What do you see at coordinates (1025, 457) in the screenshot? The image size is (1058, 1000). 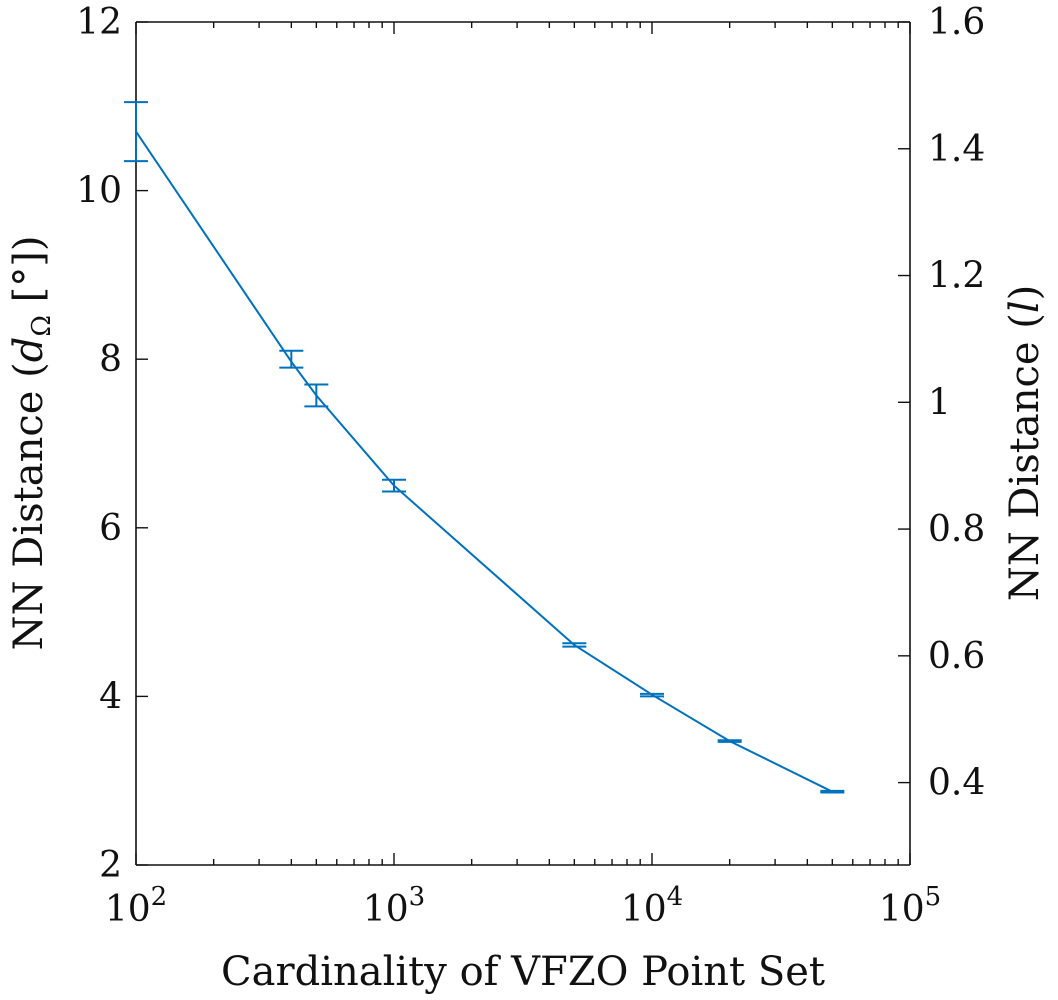 I see `y-right-title-pre: NN Distance (` at bounding box center [1025, 457].